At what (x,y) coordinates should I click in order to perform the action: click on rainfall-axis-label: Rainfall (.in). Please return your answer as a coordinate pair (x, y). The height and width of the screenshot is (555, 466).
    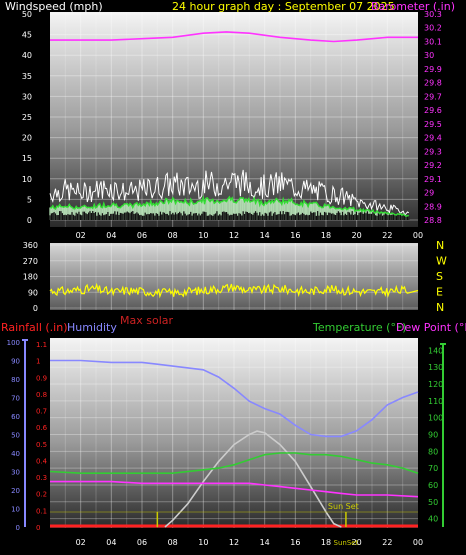
    Looking at the image, I should click on (34, 327).